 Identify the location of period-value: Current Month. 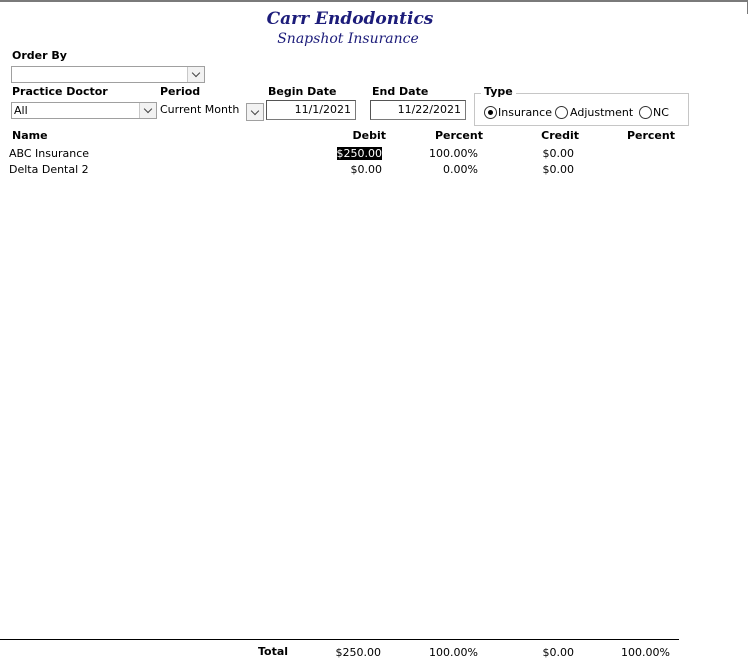
(200, 109).